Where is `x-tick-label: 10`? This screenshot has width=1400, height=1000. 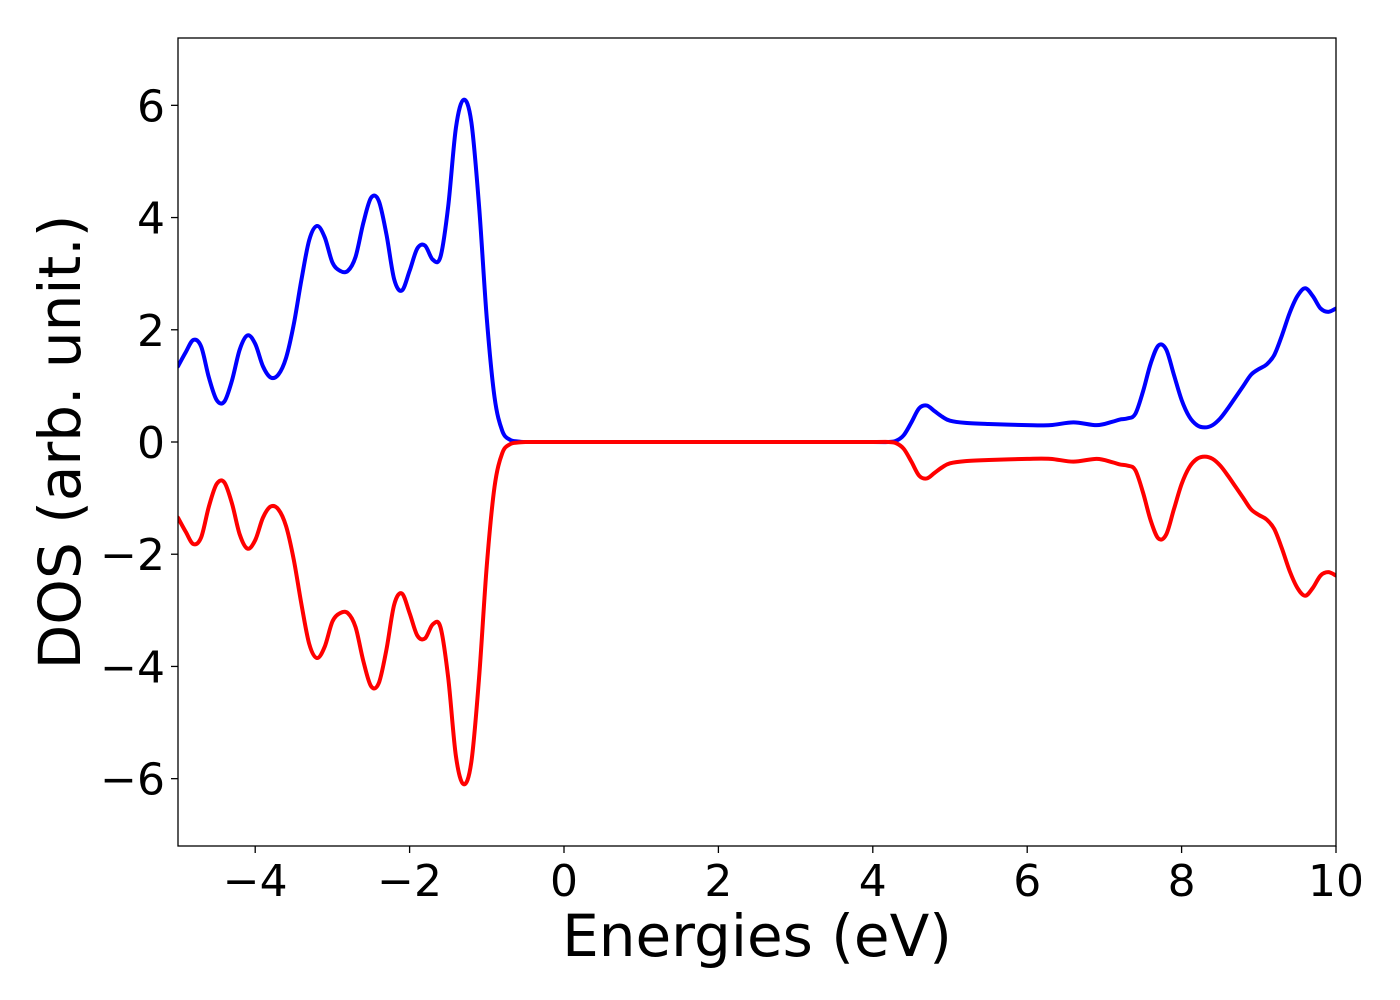 x-tick-label: 10 is located at coordinates (1336, 881).